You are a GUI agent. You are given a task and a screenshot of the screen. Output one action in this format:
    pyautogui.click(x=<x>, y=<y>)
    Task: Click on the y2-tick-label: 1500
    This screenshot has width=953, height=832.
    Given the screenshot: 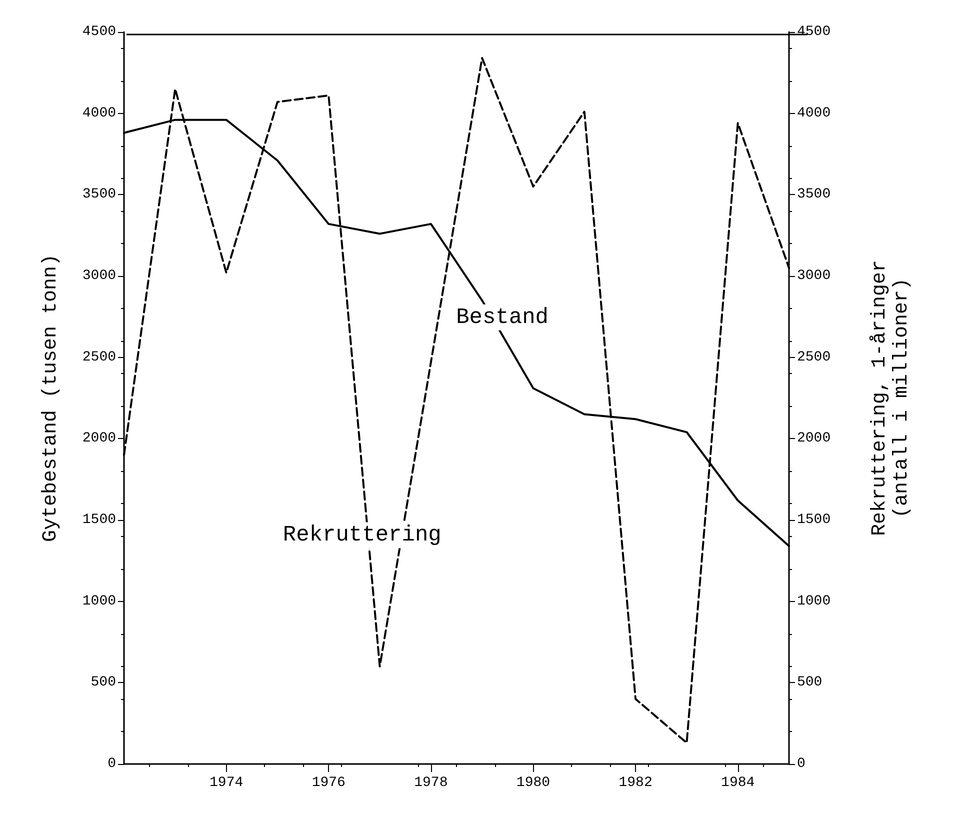 What is the action you would take?
    pyautogui.click(x=814, y=520)
    